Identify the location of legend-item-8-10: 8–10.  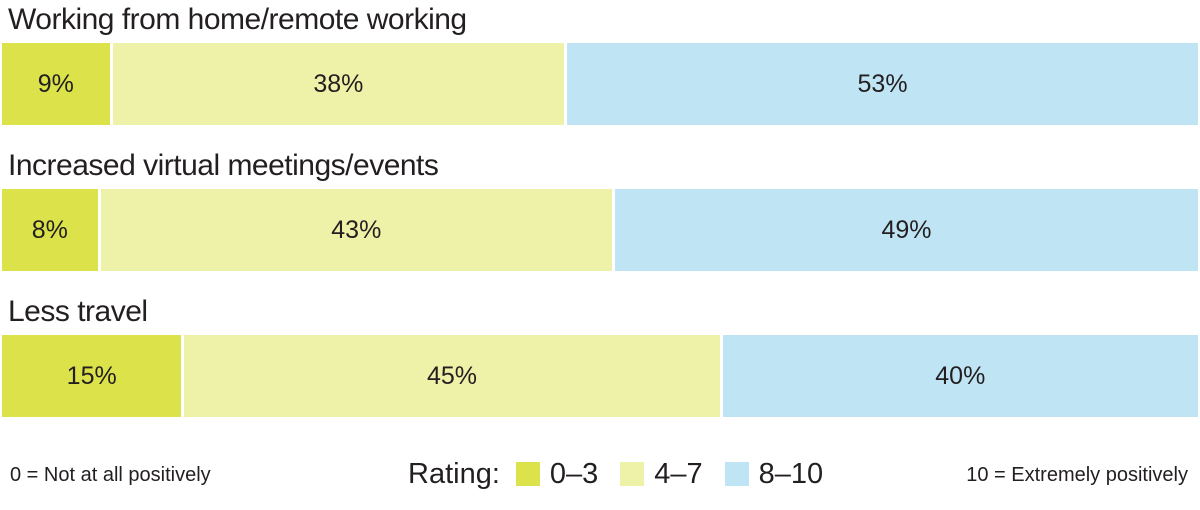
(774, 474).